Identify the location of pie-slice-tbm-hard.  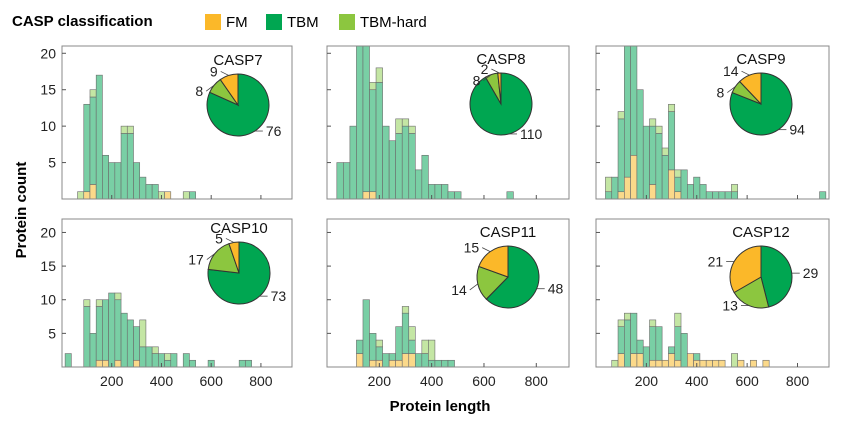
(751, 292).